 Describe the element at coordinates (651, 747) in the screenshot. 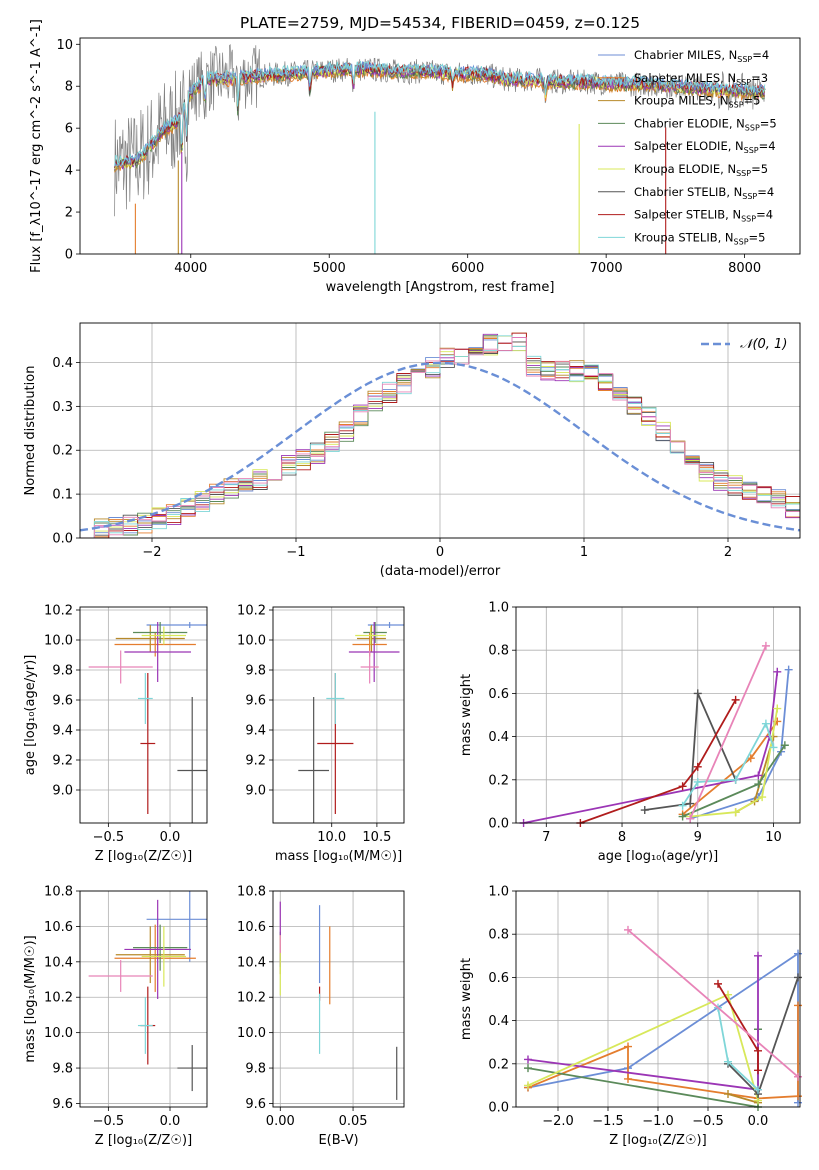

I see `weight-line-salp_elodie` at that location.